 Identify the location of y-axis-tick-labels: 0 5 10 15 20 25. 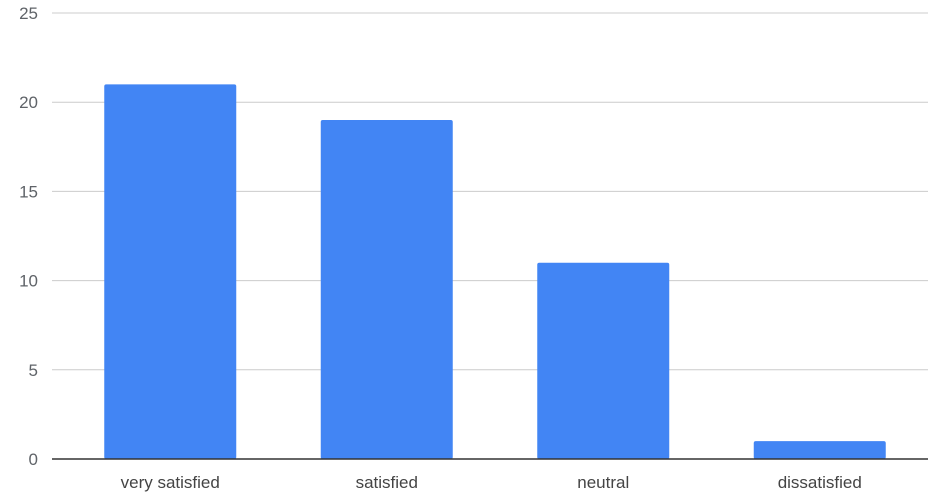
(28, 236).